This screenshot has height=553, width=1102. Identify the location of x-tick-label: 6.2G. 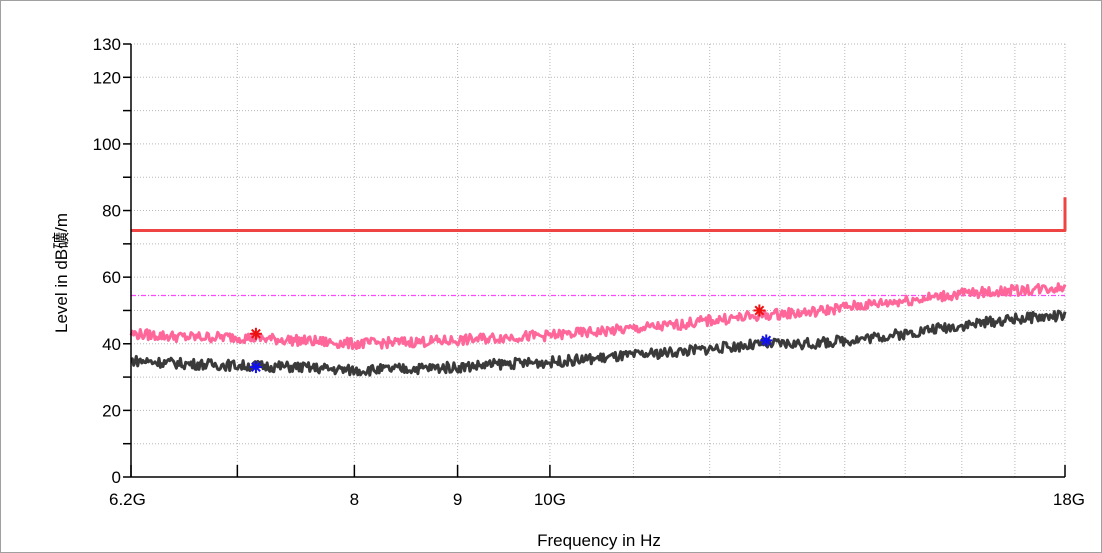
(127, 499).